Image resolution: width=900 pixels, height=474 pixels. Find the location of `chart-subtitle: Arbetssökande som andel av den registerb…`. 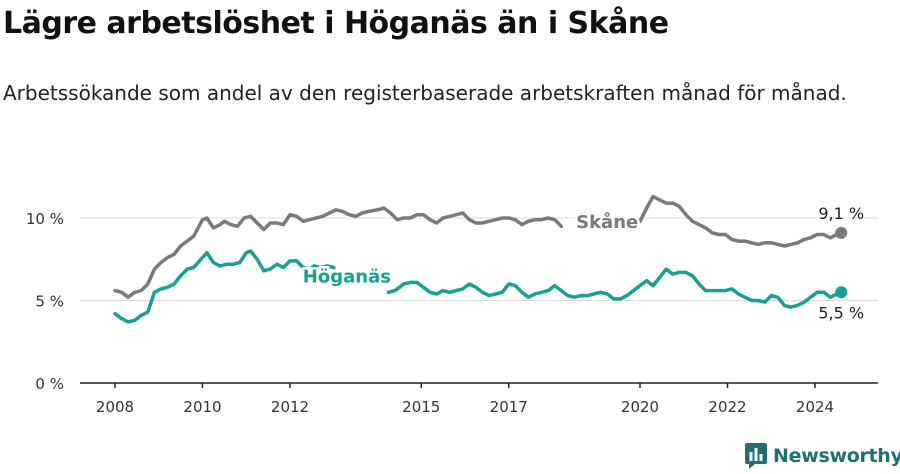

chart-subtitle: Arbetssökande som andel av den registerb… is located at coordinates (425, 93).